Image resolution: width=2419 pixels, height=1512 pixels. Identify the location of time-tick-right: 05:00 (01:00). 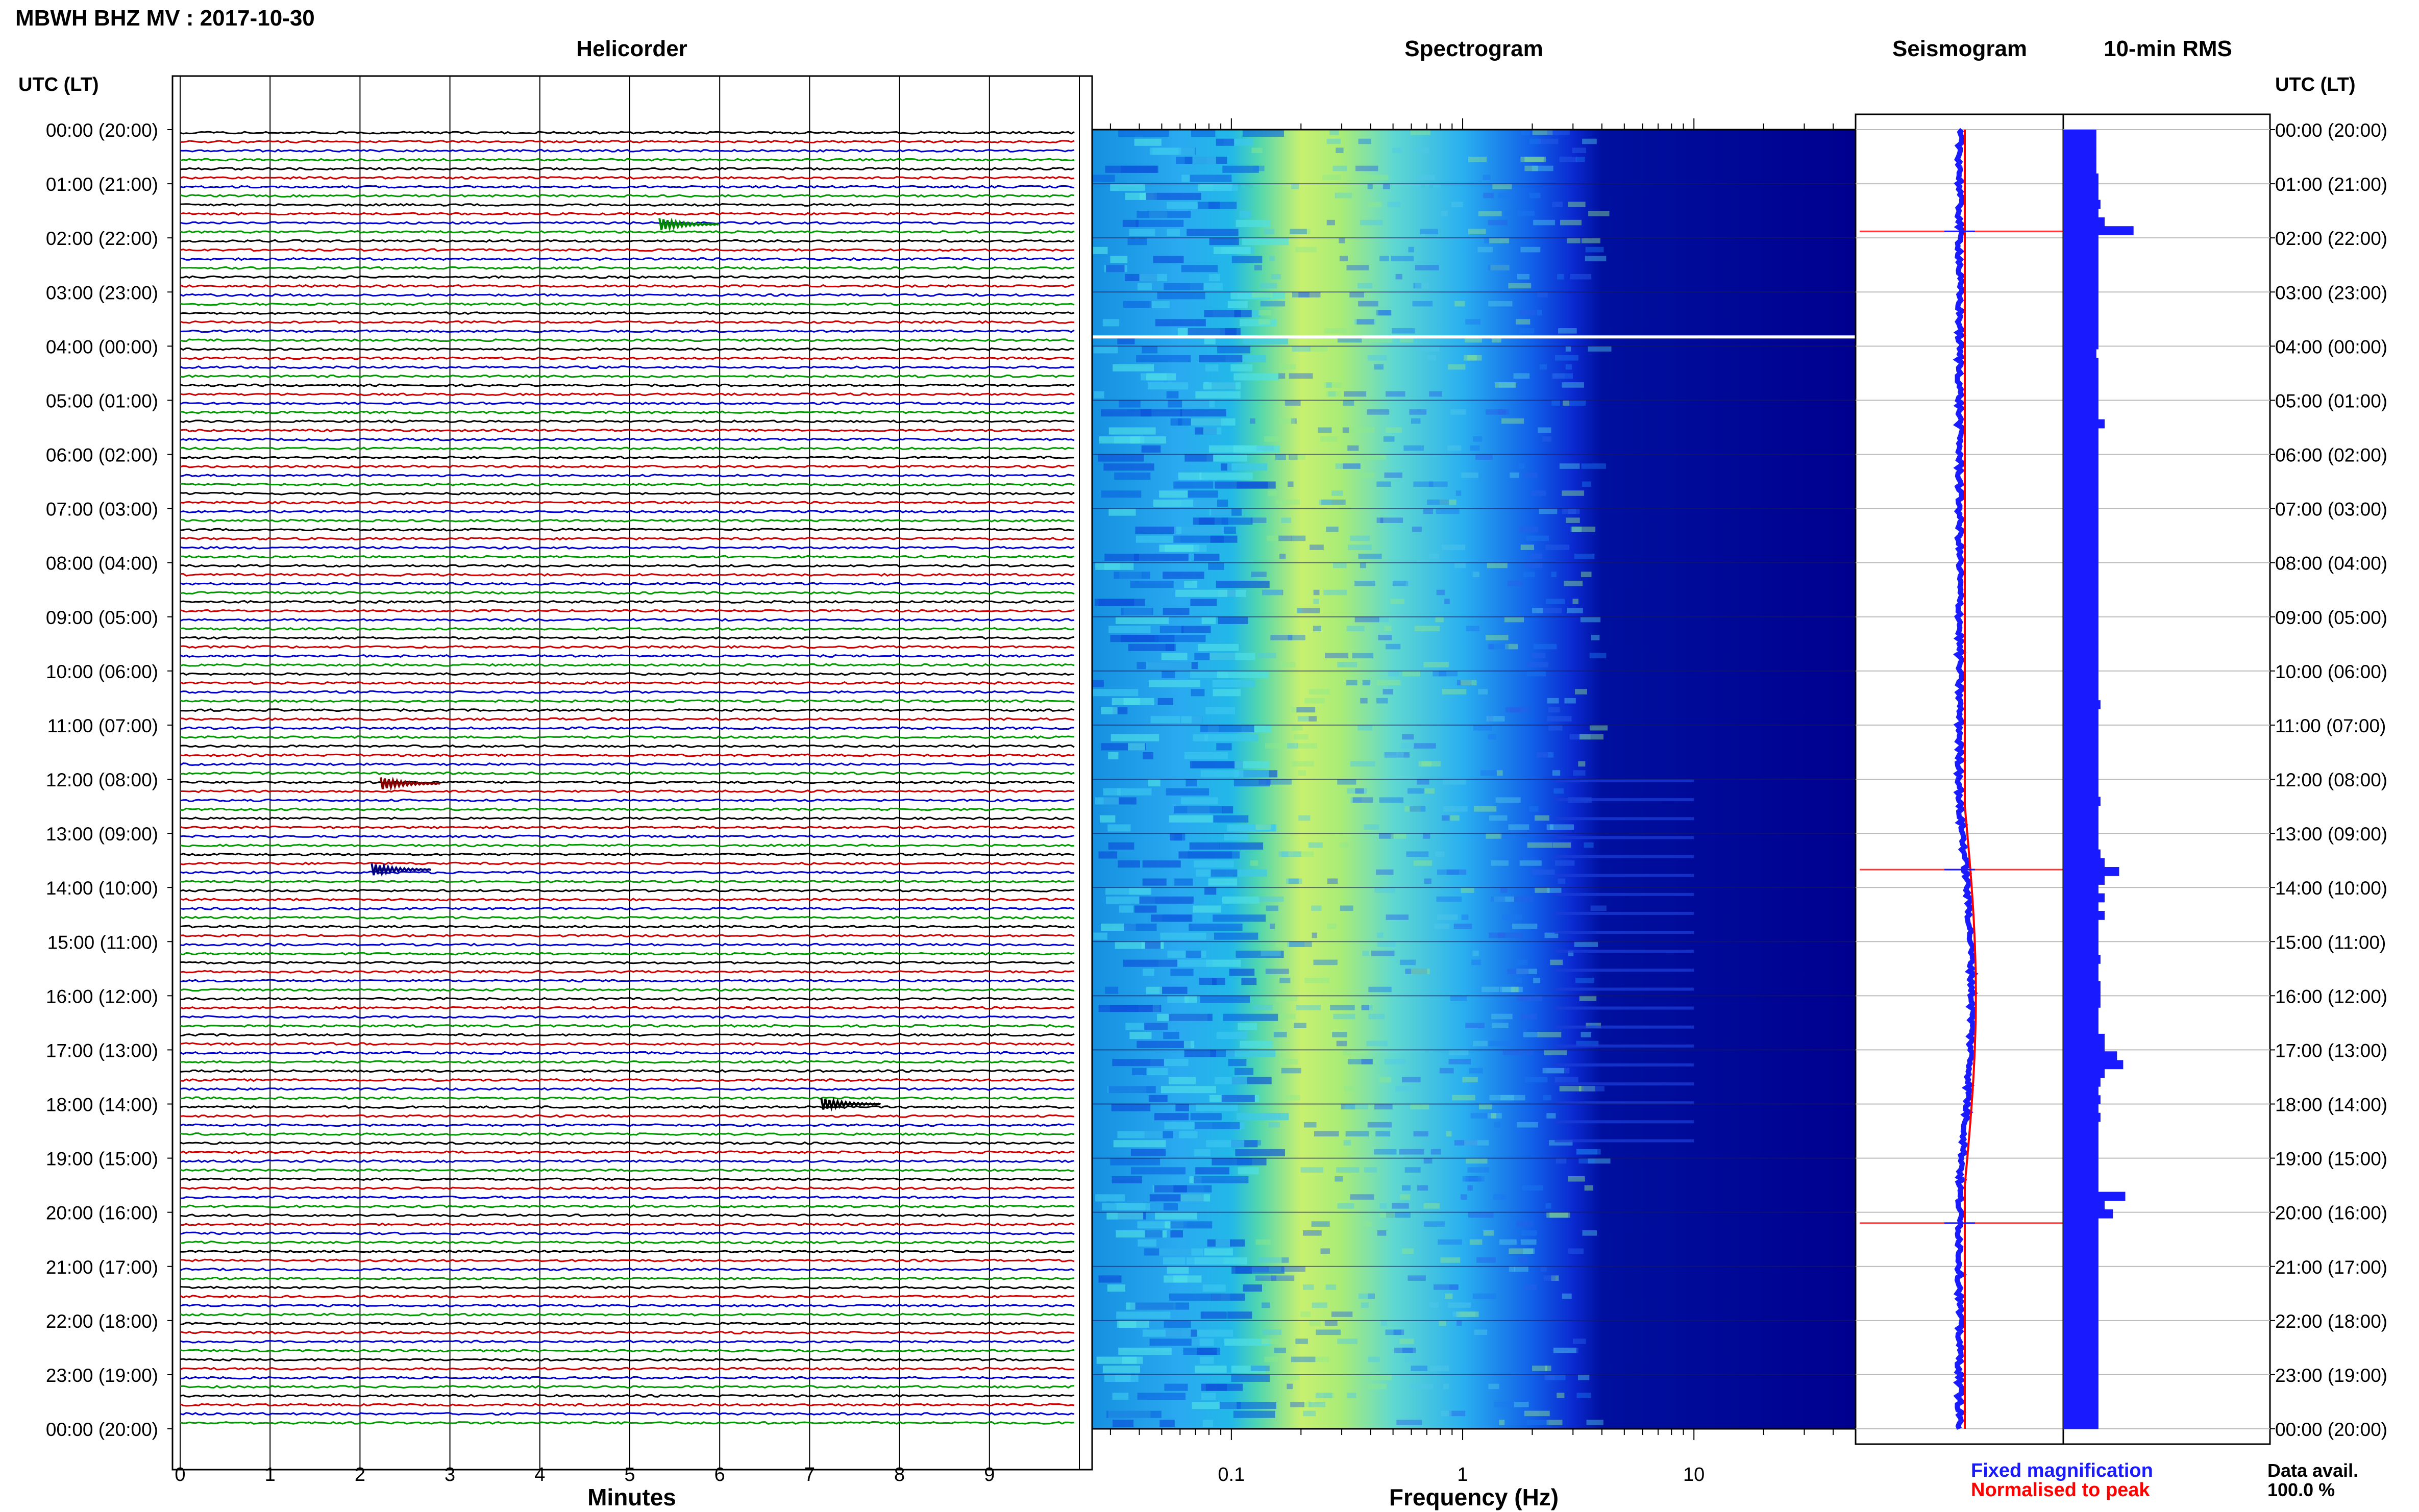
(2331, 400).